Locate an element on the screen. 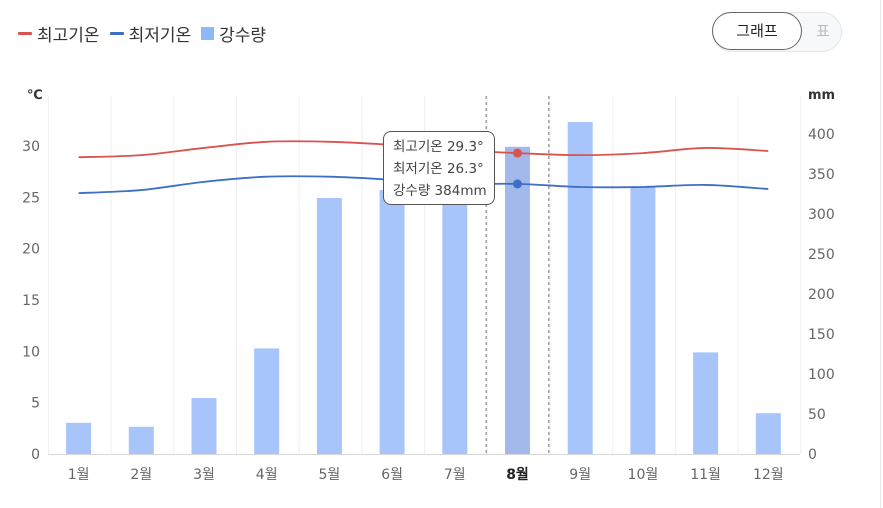 The image size is (883, 508). tooltip-precip: 강수량 384mm is located at coordinates (440, 191).